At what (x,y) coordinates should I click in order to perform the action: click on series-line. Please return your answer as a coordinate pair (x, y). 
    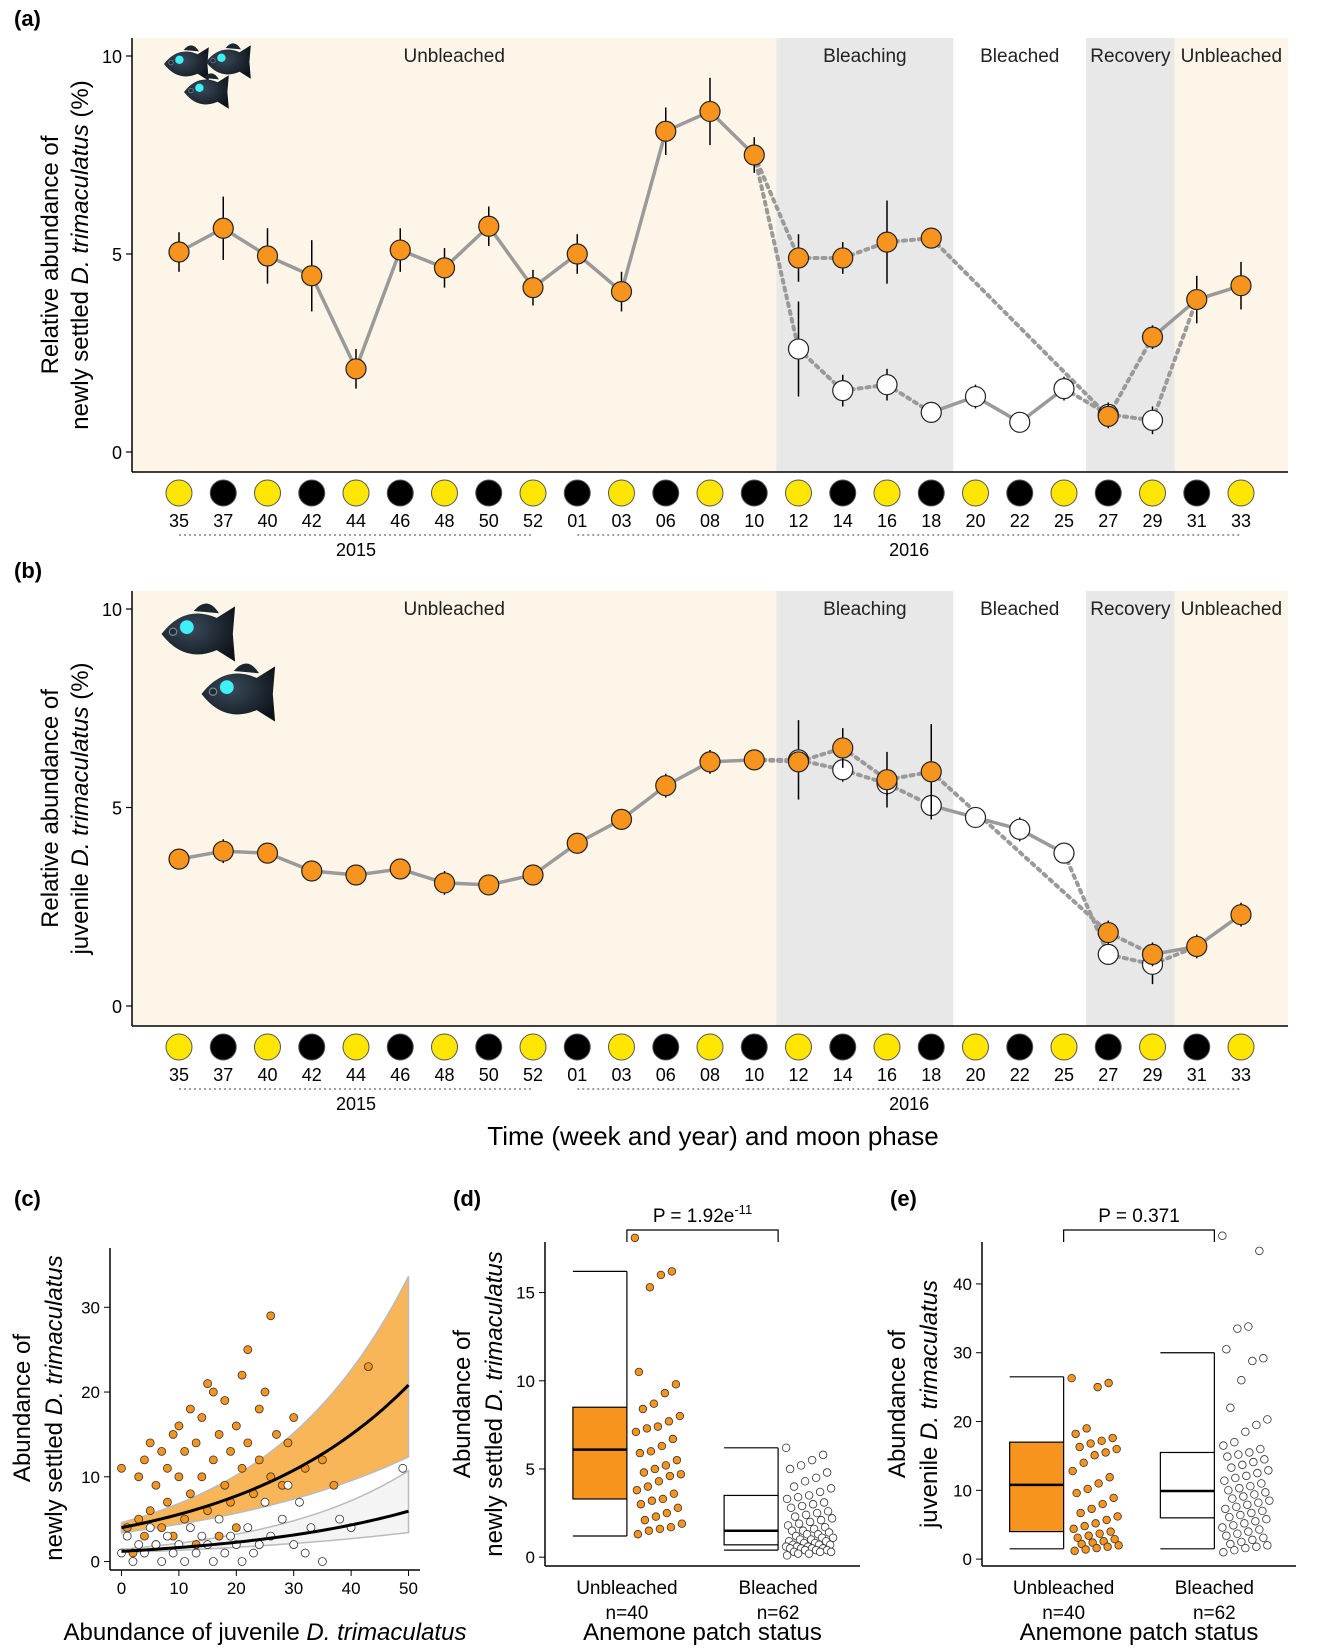
    Looking at the image, I should click on (1020, 852).